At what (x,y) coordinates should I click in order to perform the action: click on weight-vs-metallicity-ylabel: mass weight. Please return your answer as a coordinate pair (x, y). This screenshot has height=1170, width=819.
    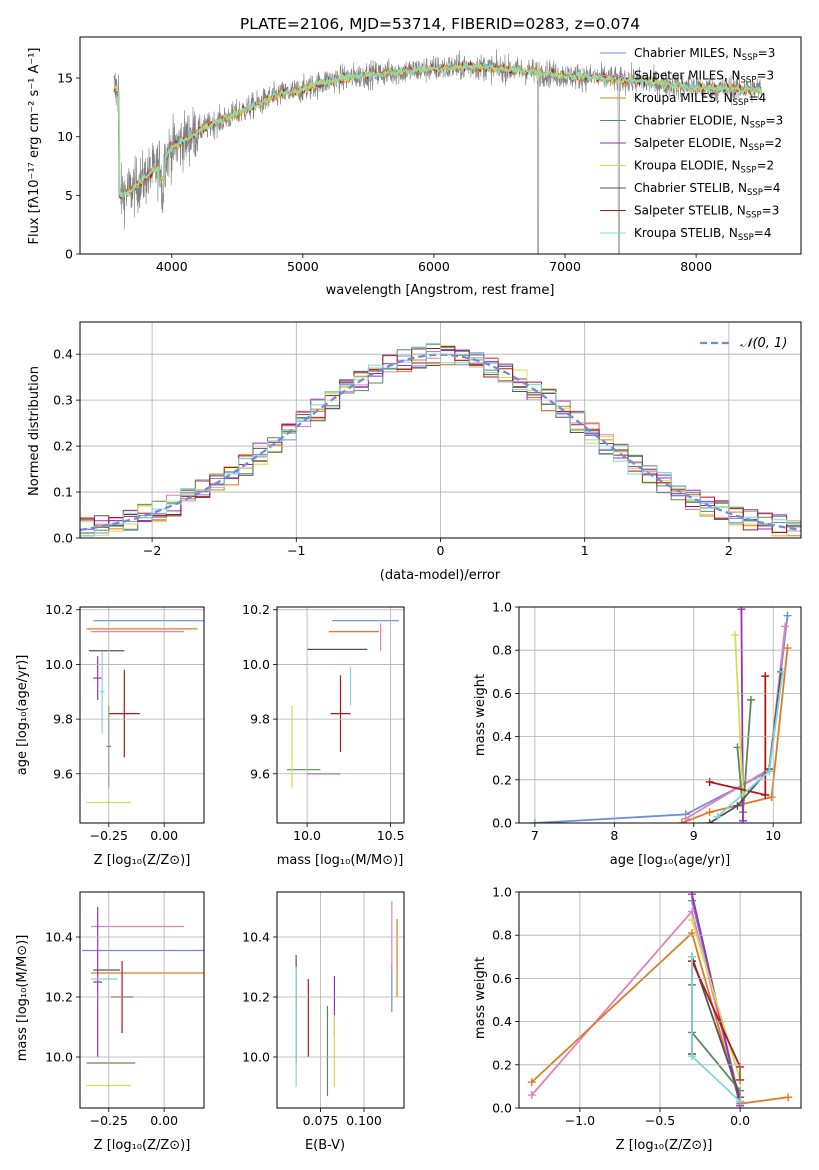
    Looking at the image, I should click on (480, 998).